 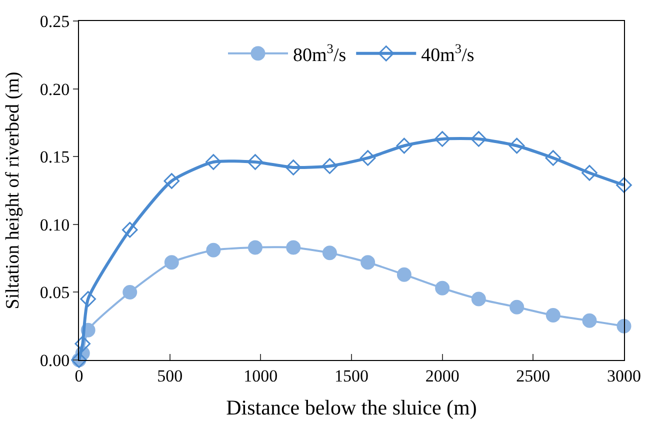 What do you see at coordinates (351, 408) in the screenshot?
I see `x-axis-title: Distance below the sluice (m)` at bounding box center [351, 408].